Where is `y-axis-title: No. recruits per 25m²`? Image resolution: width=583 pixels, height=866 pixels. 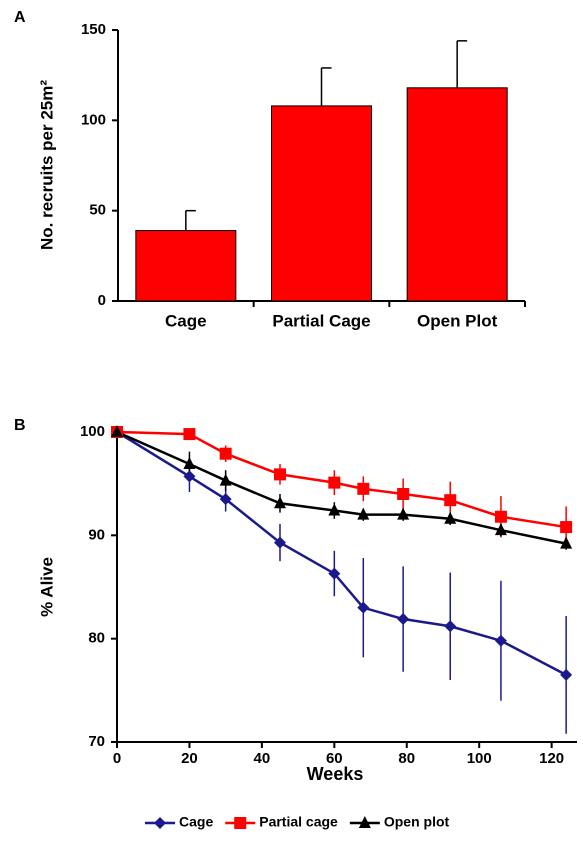 y-axis-title: No. recruits per 25m² is located at coordinates (46, 165).